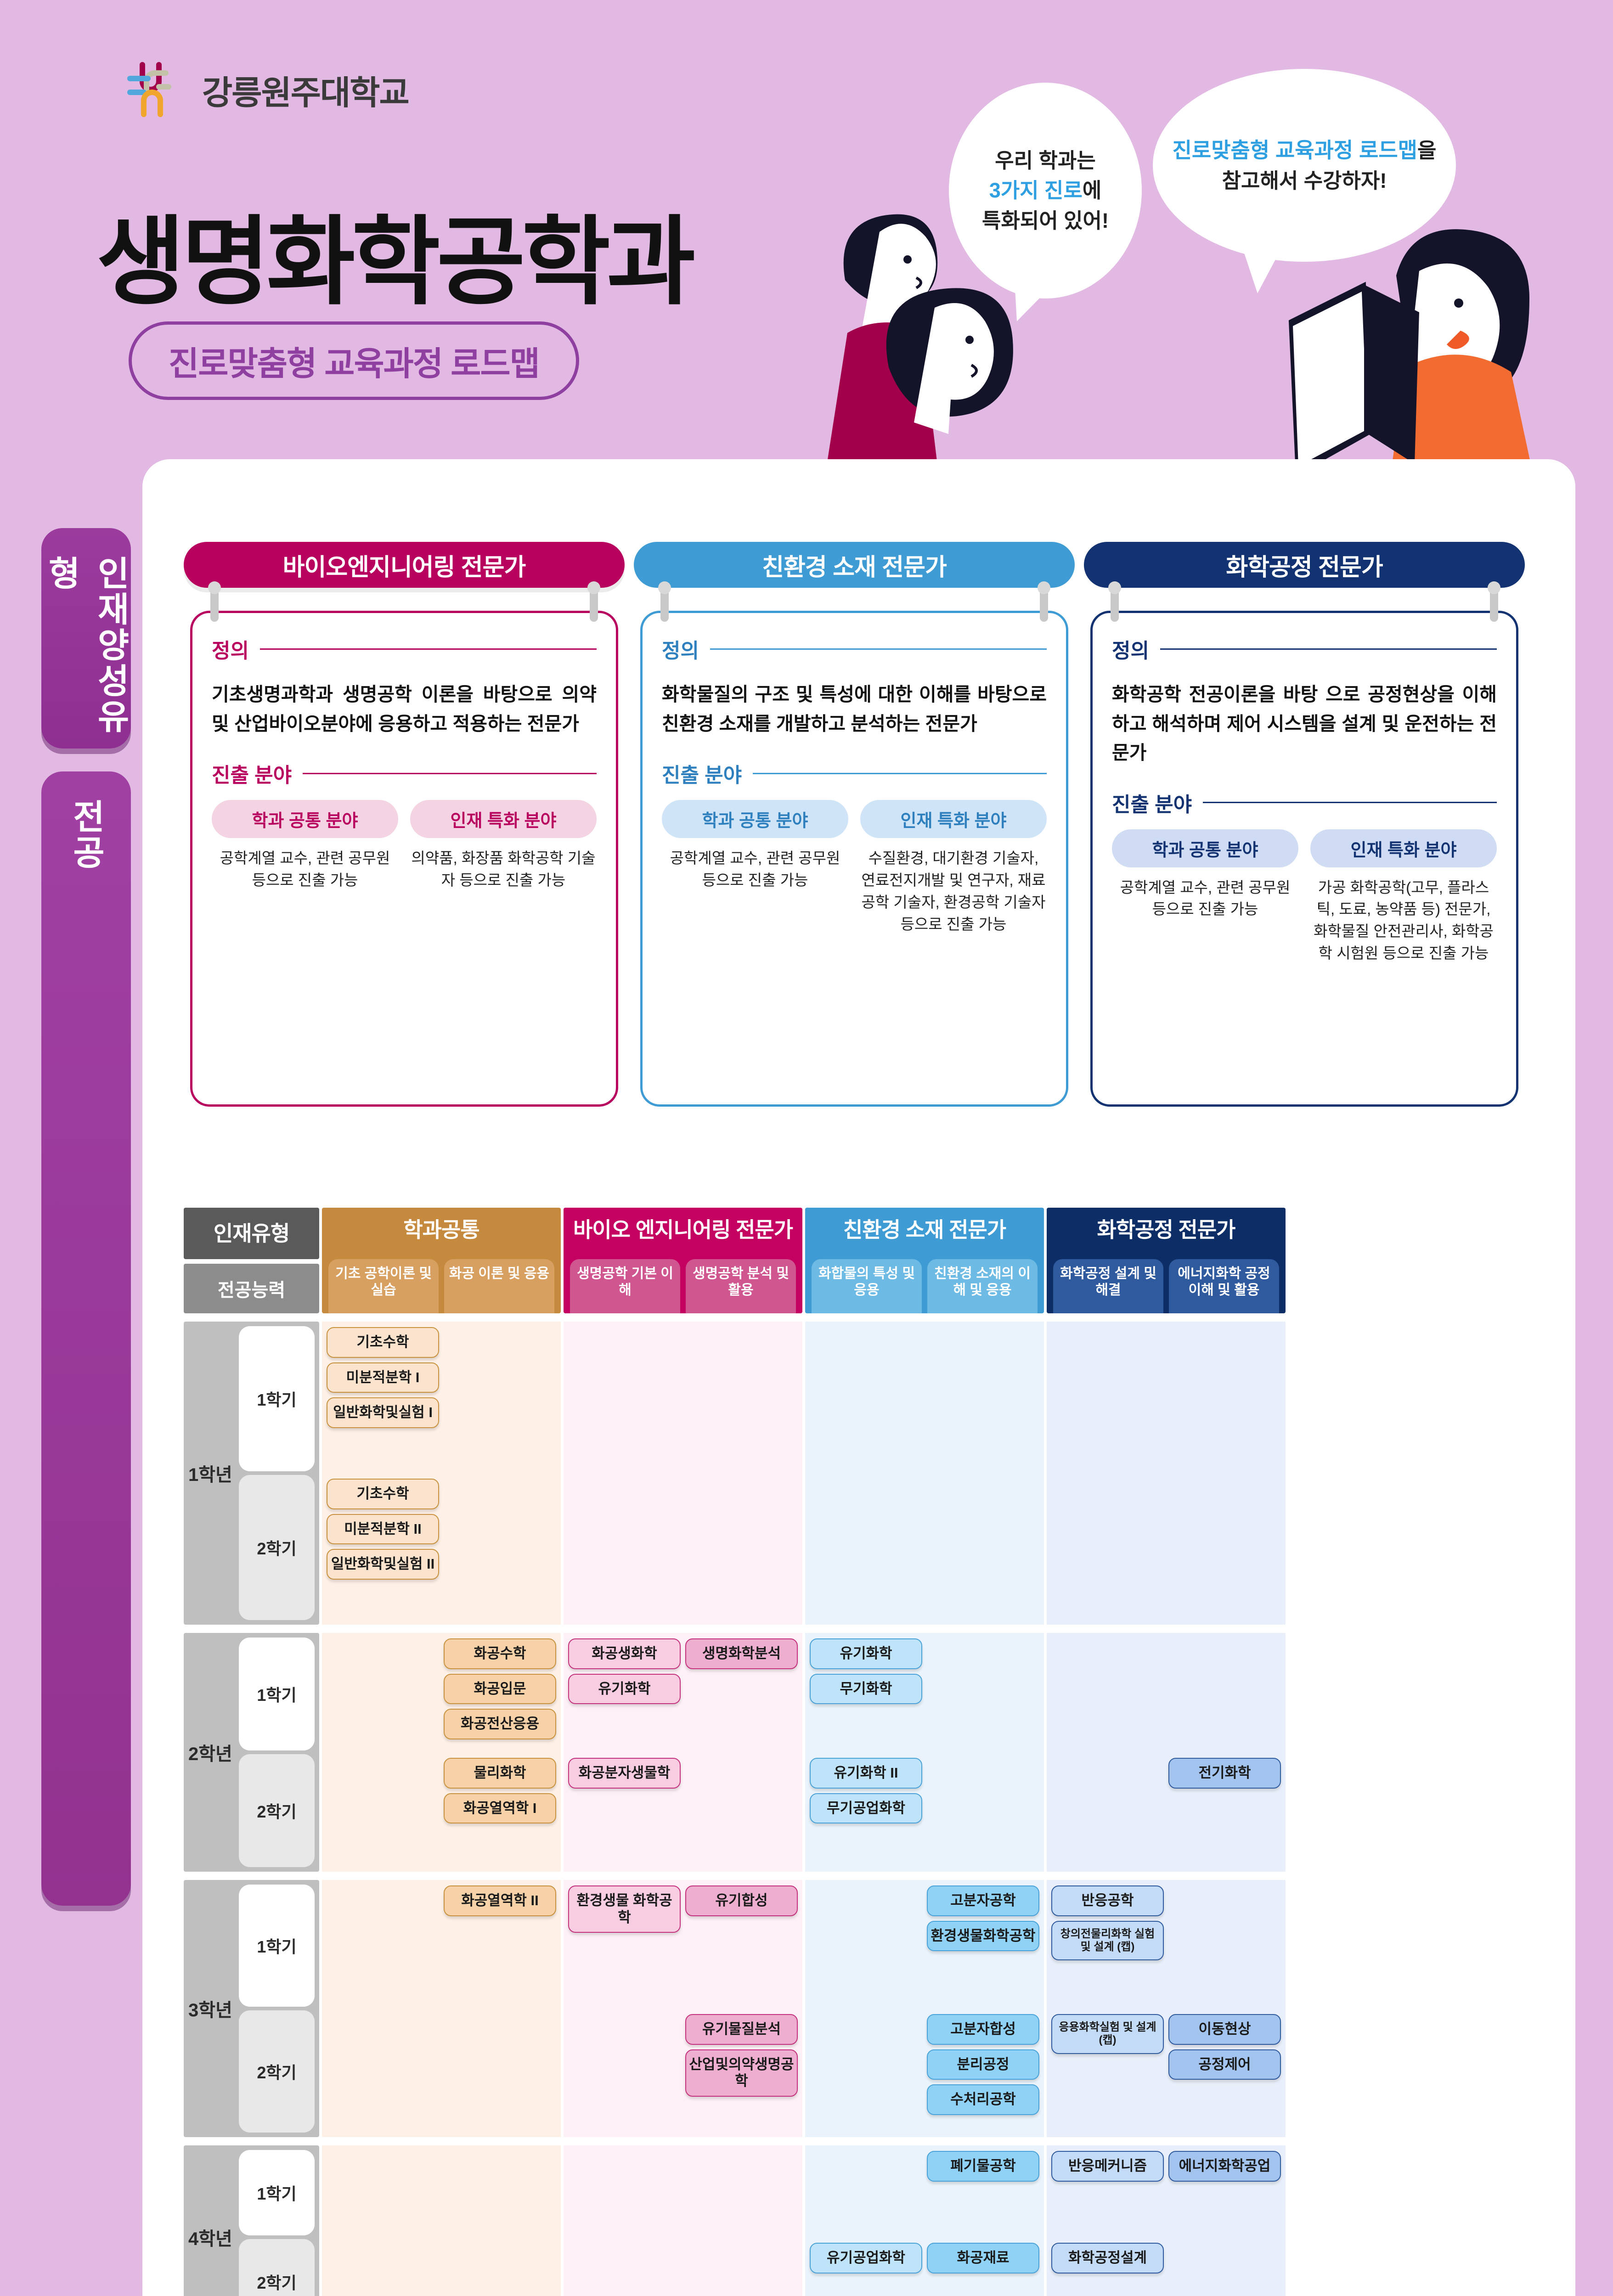  I want to click on course-chip: 미분적분학 I, so click(383, 1377).